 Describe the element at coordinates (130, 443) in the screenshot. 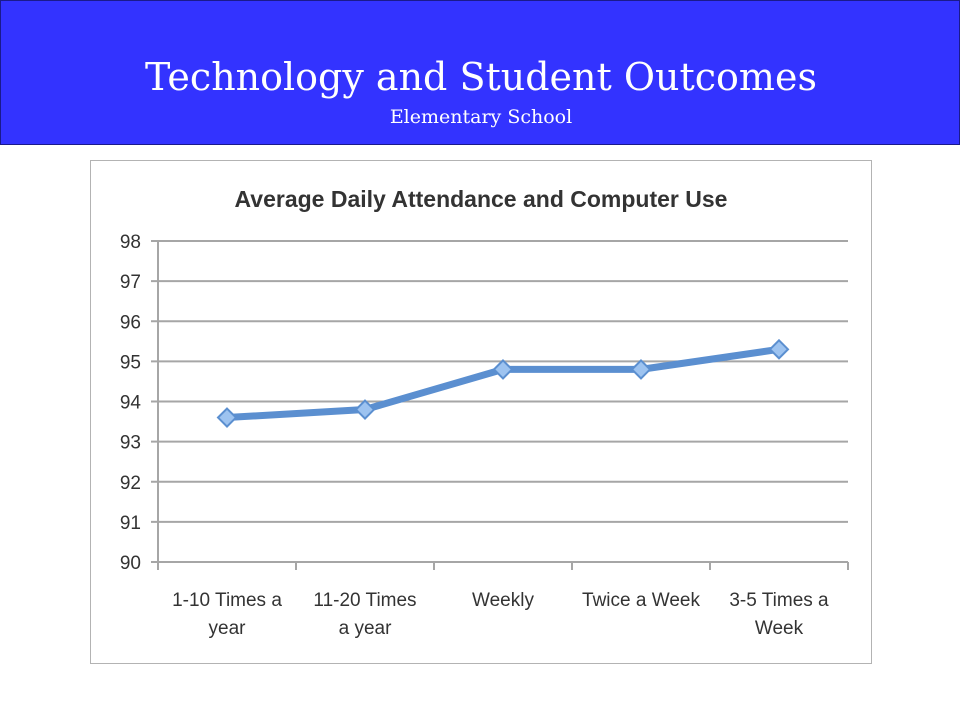

I see `y-tick-label: 93` at that location.